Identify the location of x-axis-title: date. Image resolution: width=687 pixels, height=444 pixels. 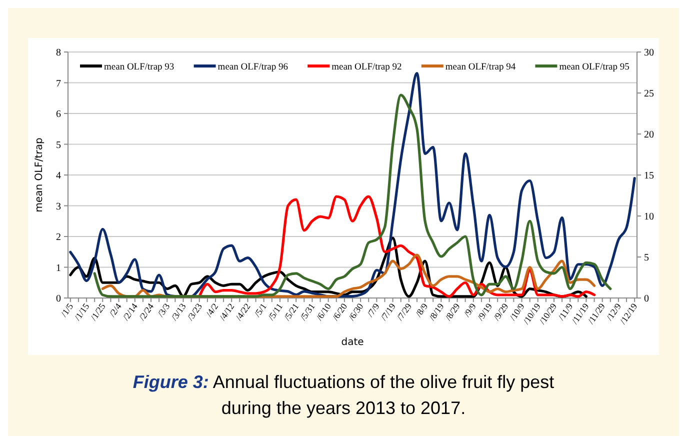
(352, 342).